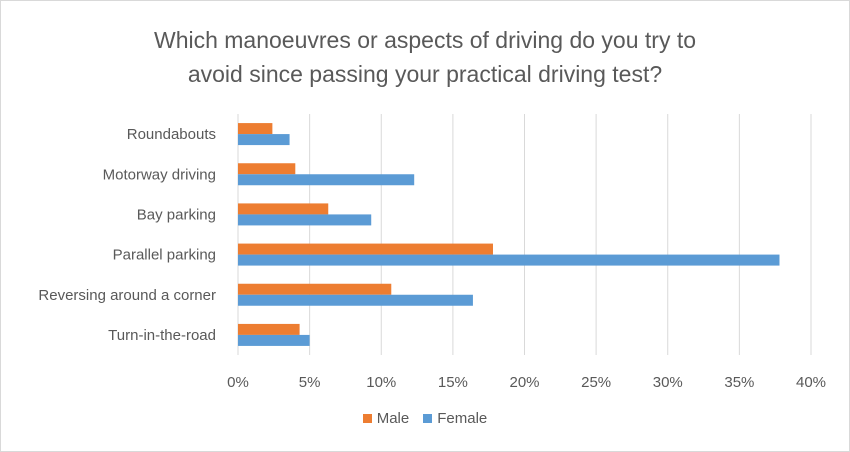 This screenshot has height=452, width=850. What do you see at coordinates (596, 382) in the screenshot?
I see `x-tick-label: 25%` at bounding box center [596, 382].